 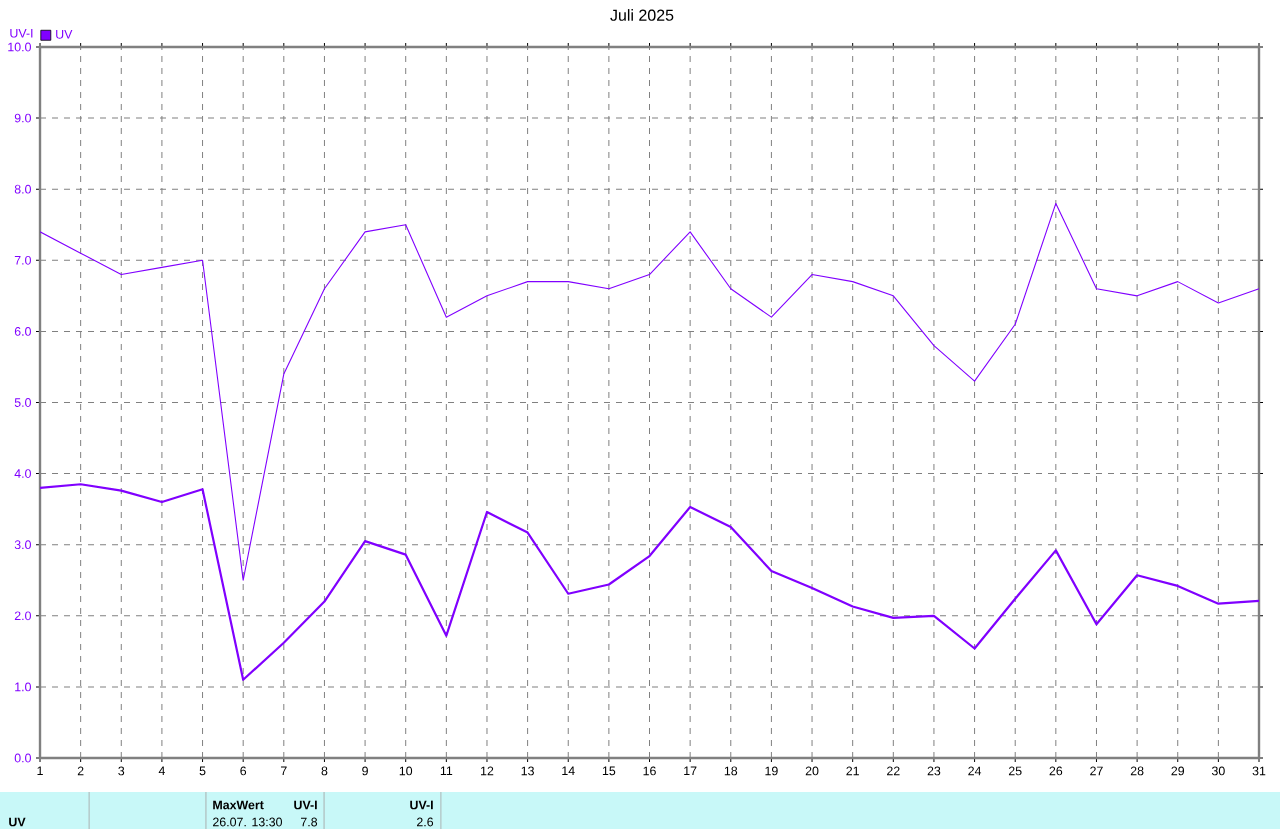 I want to click on y-tick-label: 5.0, so click(x=22, y=402).